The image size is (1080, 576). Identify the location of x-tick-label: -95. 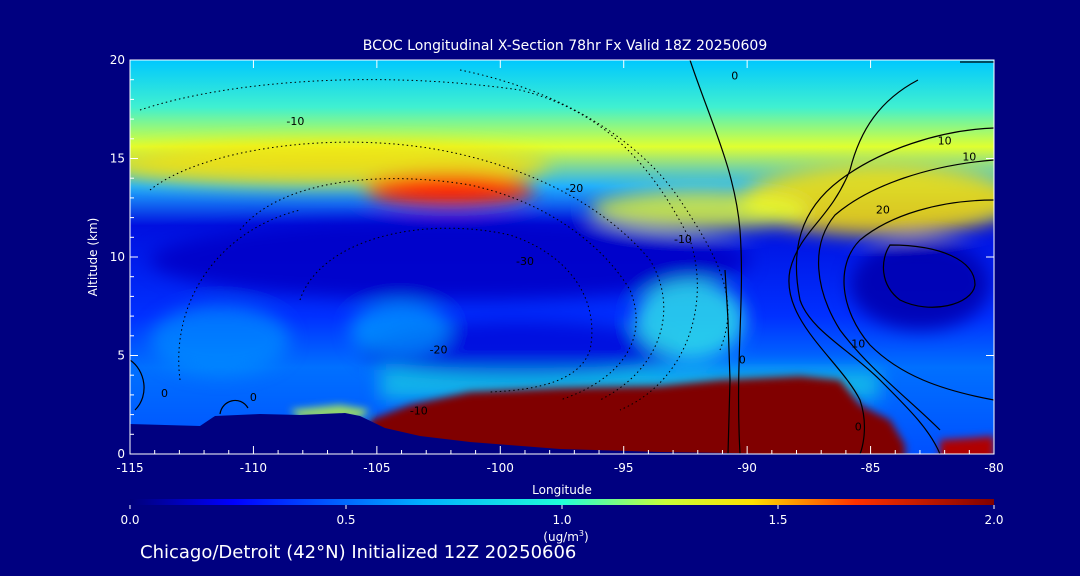
(624, 468).